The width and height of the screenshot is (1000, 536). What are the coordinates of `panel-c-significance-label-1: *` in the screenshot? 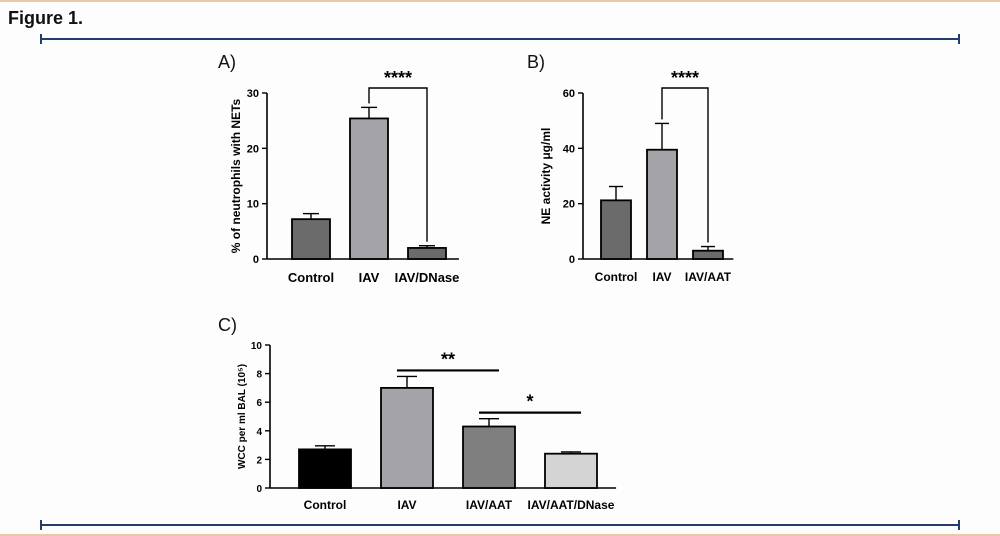 It's located at (529, 402).